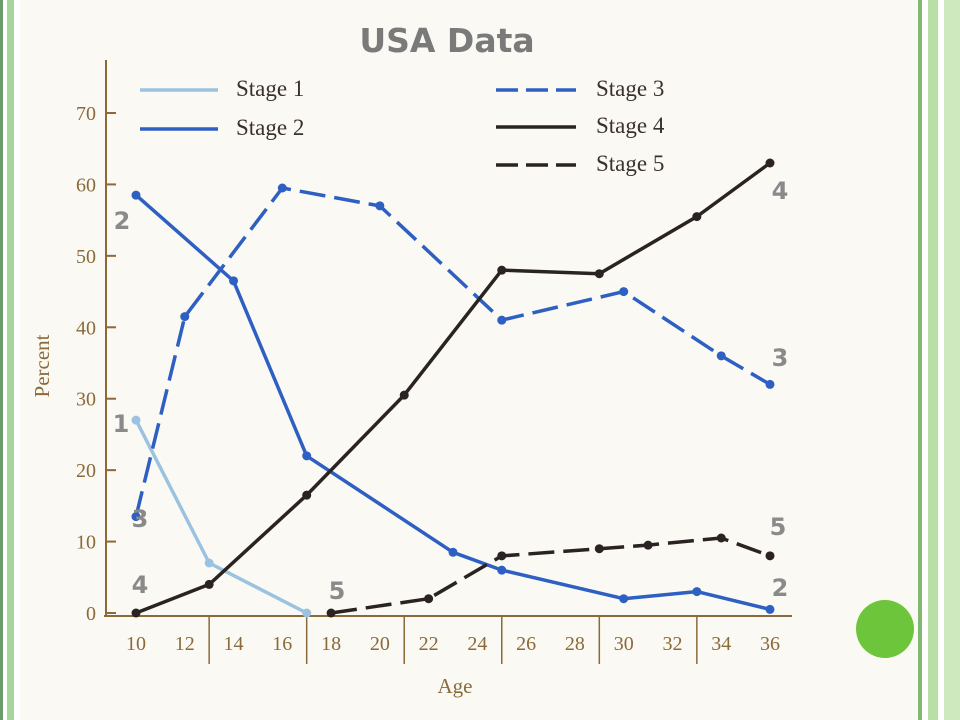 The height and width of the screenshot is (720, 960). I want to click on x-tick-label: 24, so click(477, 644).